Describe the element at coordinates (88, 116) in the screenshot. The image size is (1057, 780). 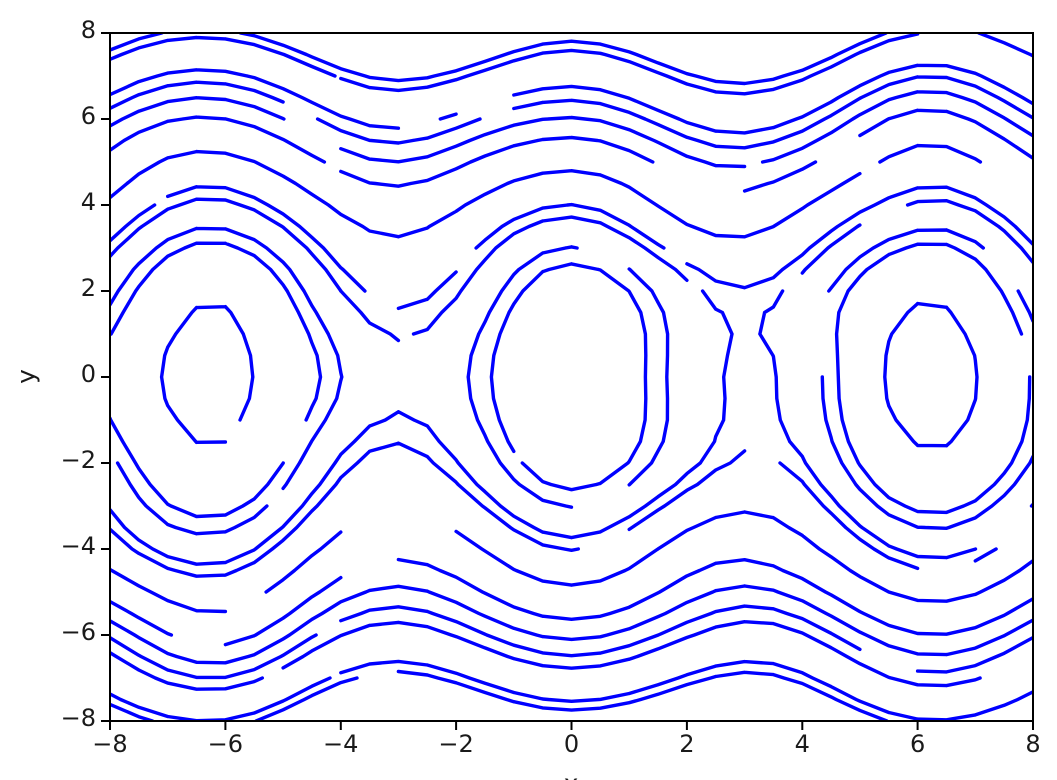
I see `y-tick-label: 6` at that location.